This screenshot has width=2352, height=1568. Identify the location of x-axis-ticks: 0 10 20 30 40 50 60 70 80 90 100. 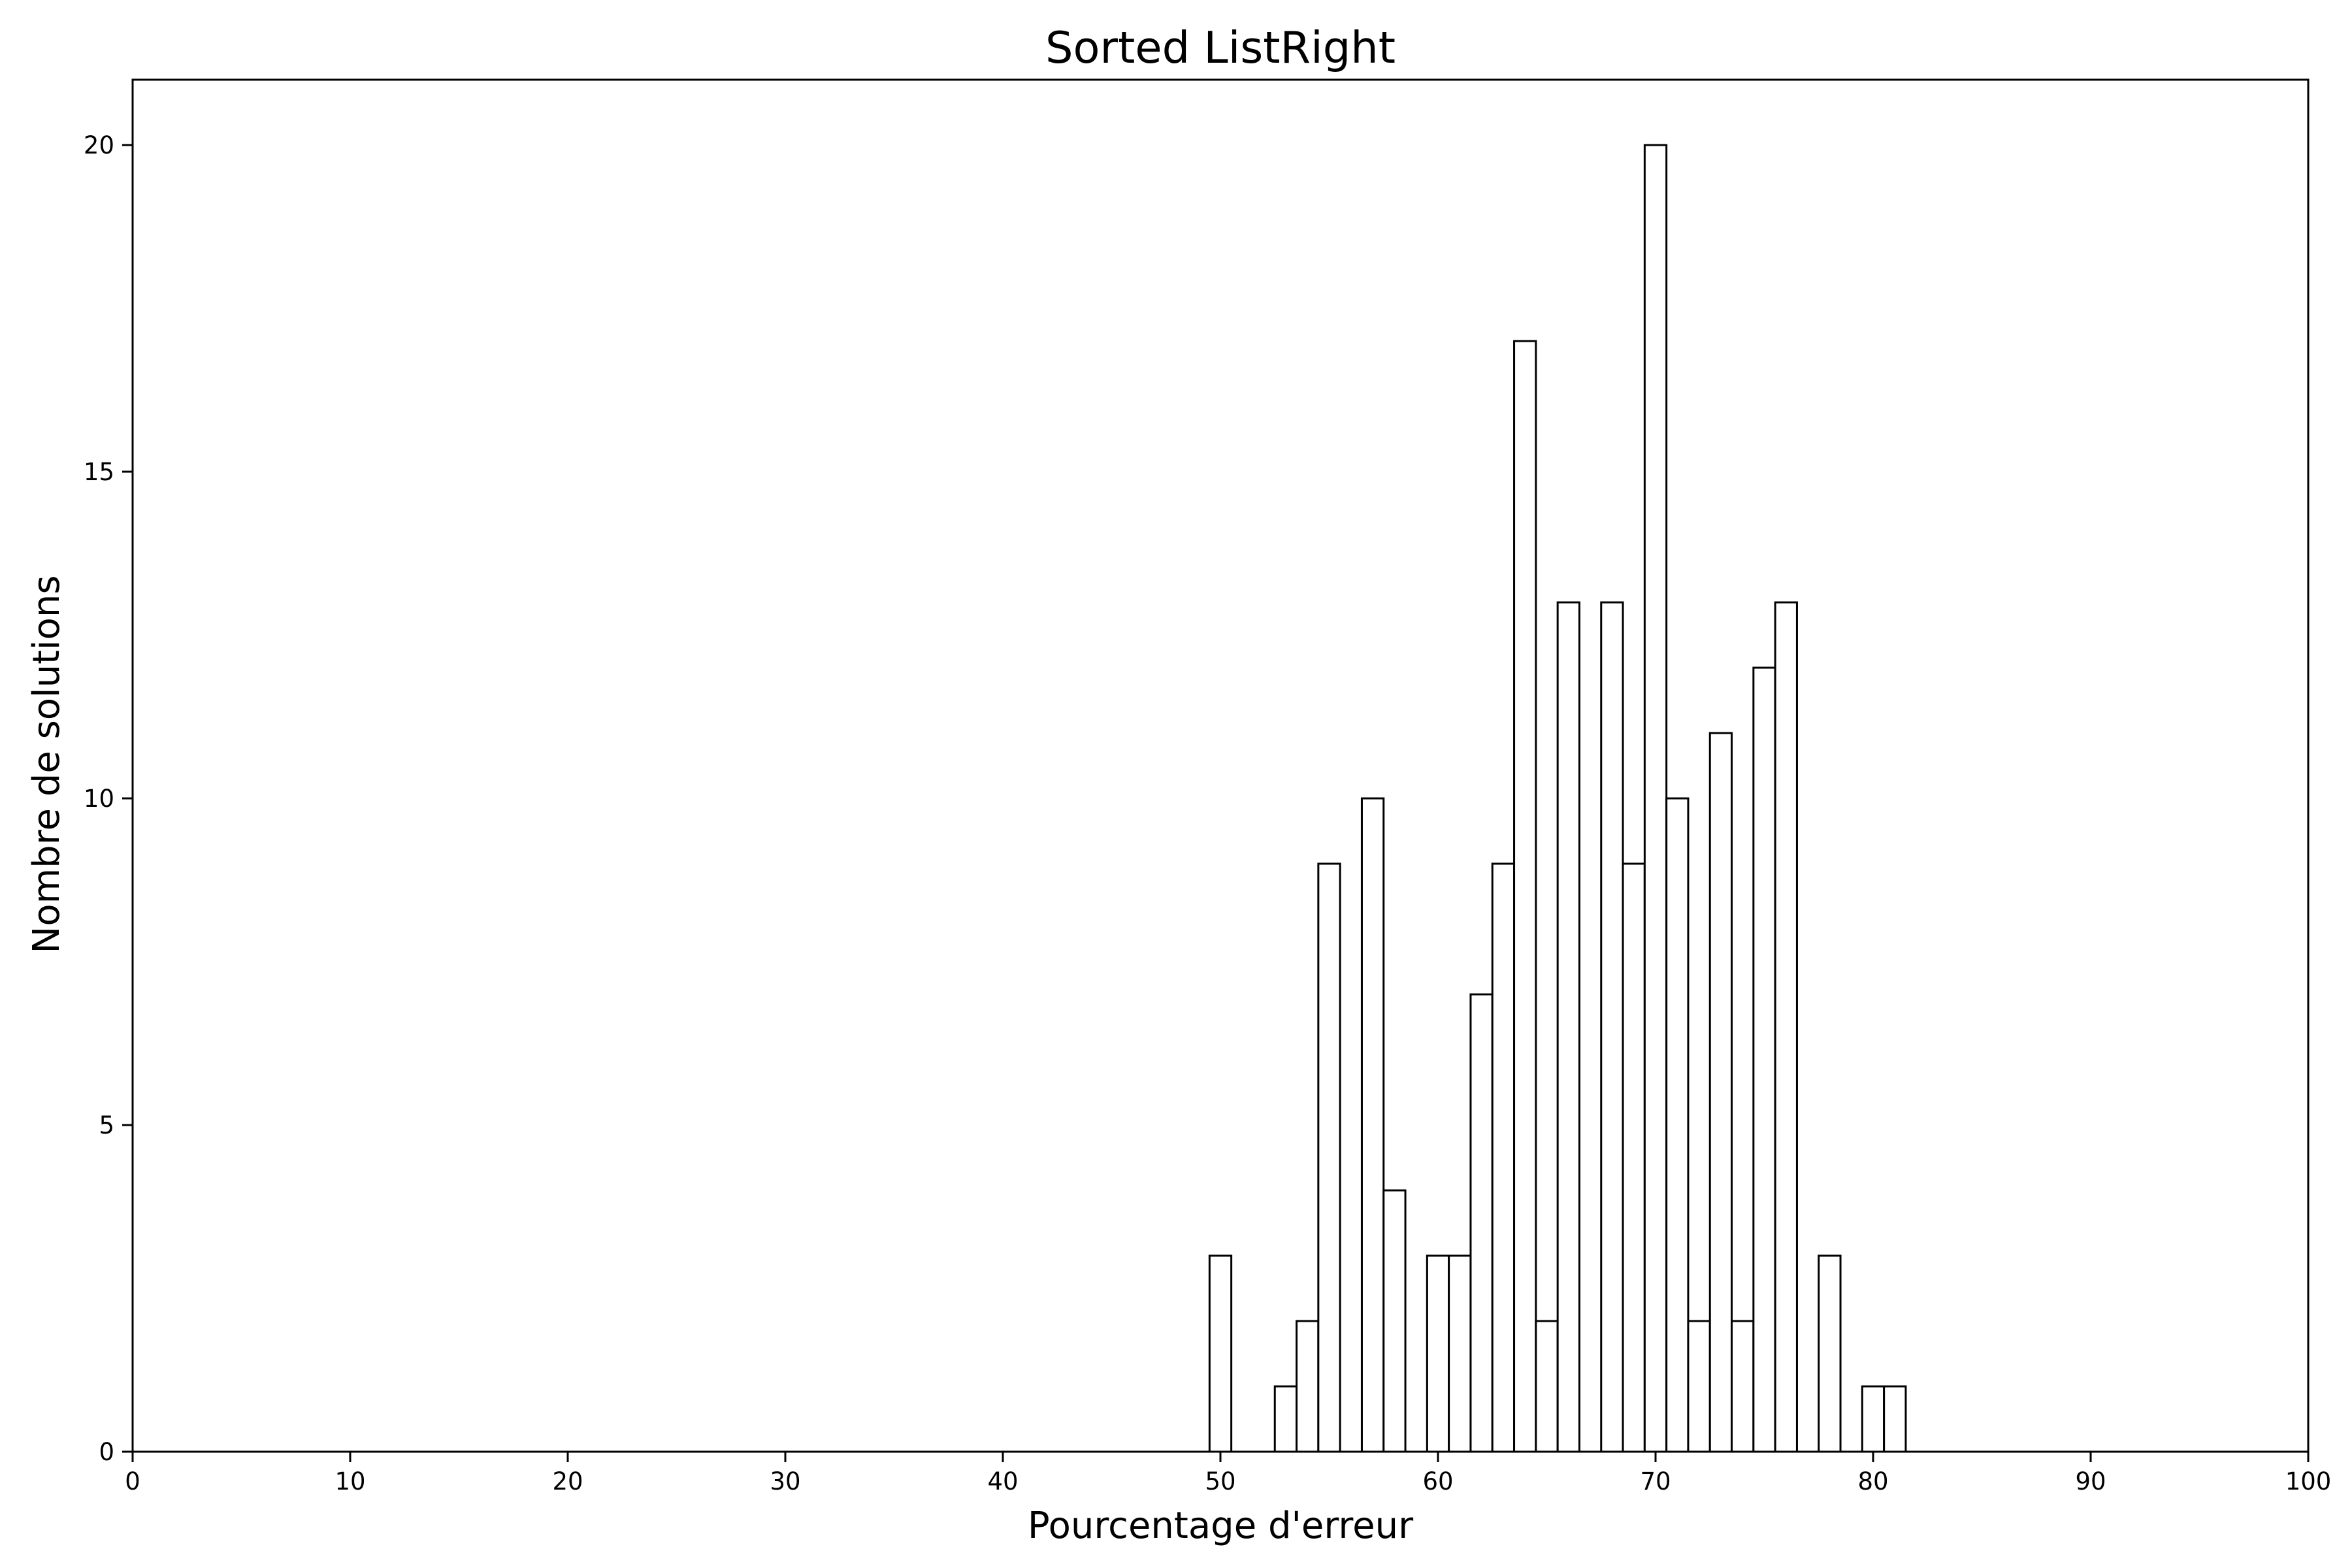
(1228, 1473).